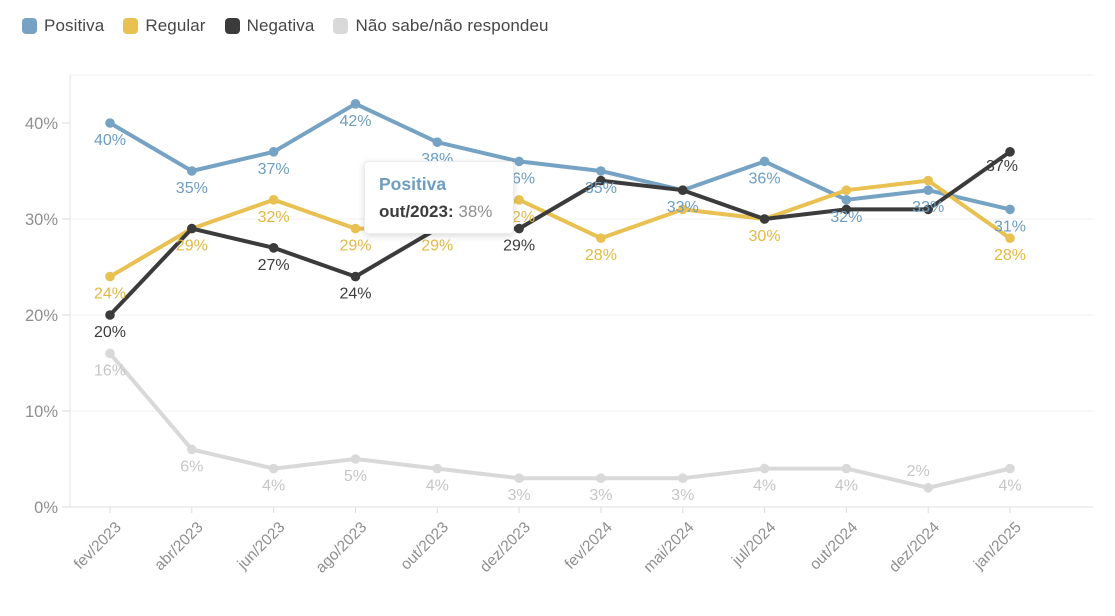 The height and width of the screenshot is (616, 1115). Describe the element at coordinates (29, 26) in the screenshot. I see `legend-swatch-icon` at that location.